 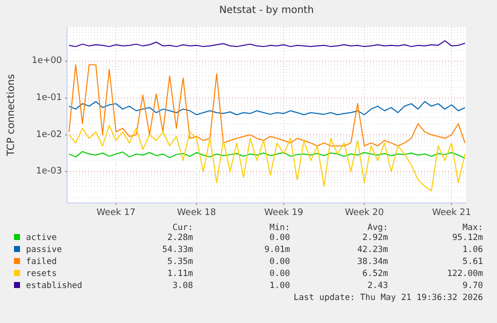 What do you see at coordinates (364, 213) in the screenshot?
I see `x-tick-label: Week 20` at bounding box center [364, 213].